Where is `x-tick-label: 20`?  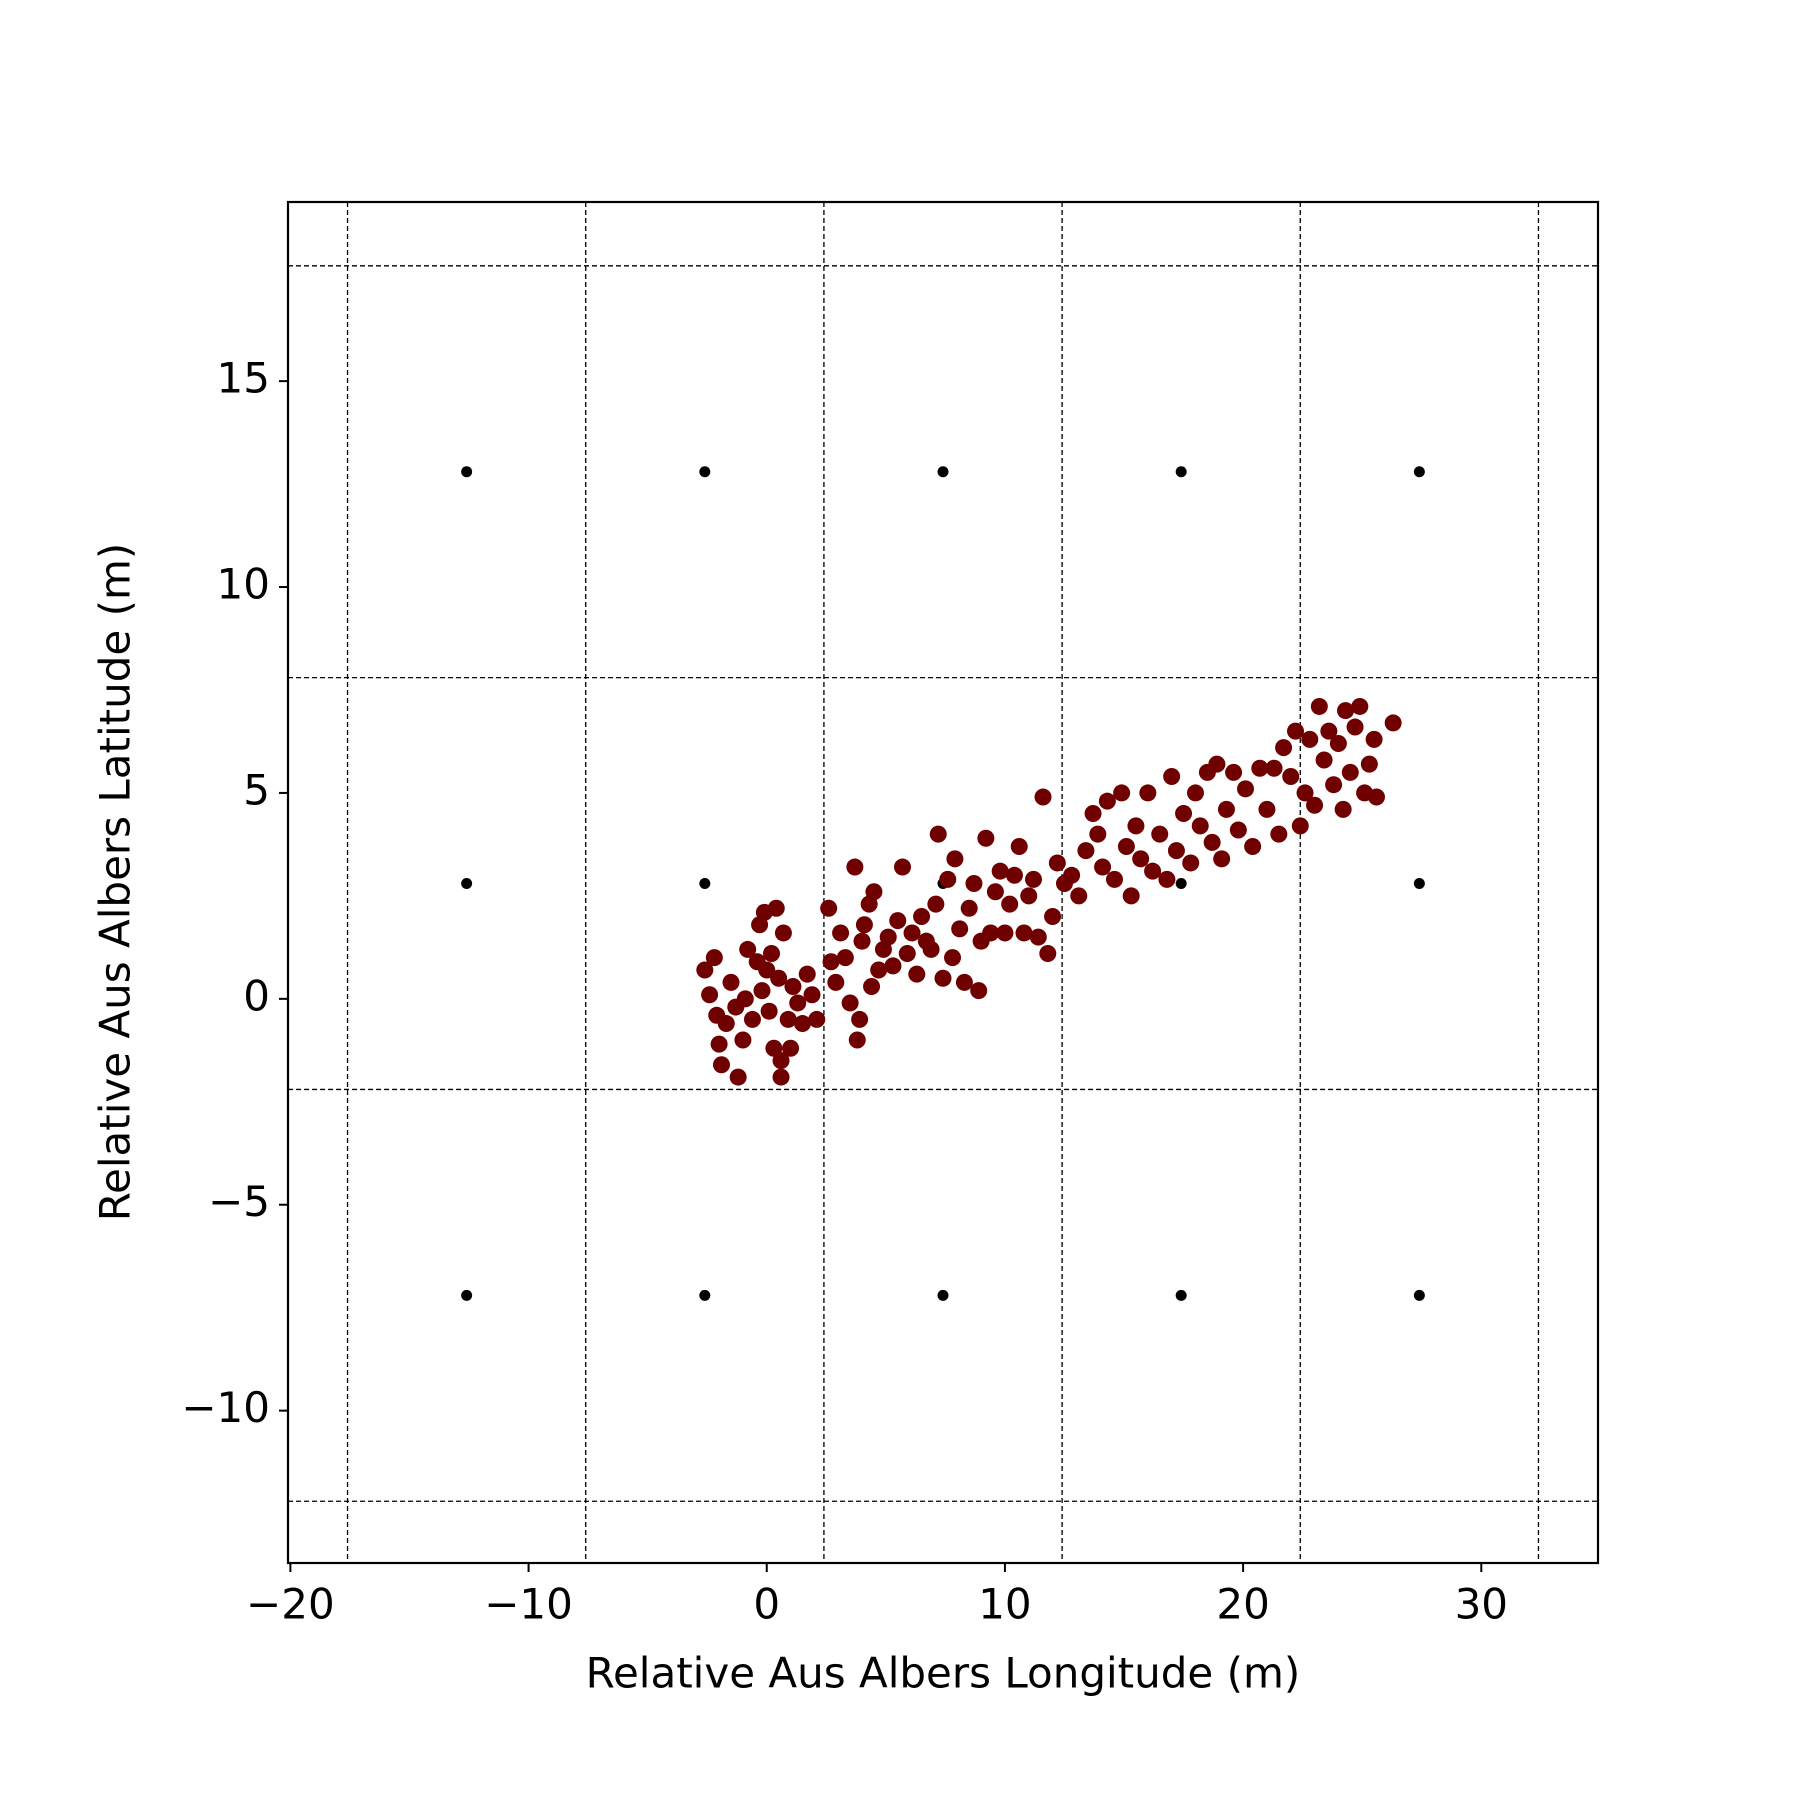 x-tick-label: 20 is located at coordinates (1242, 1604).